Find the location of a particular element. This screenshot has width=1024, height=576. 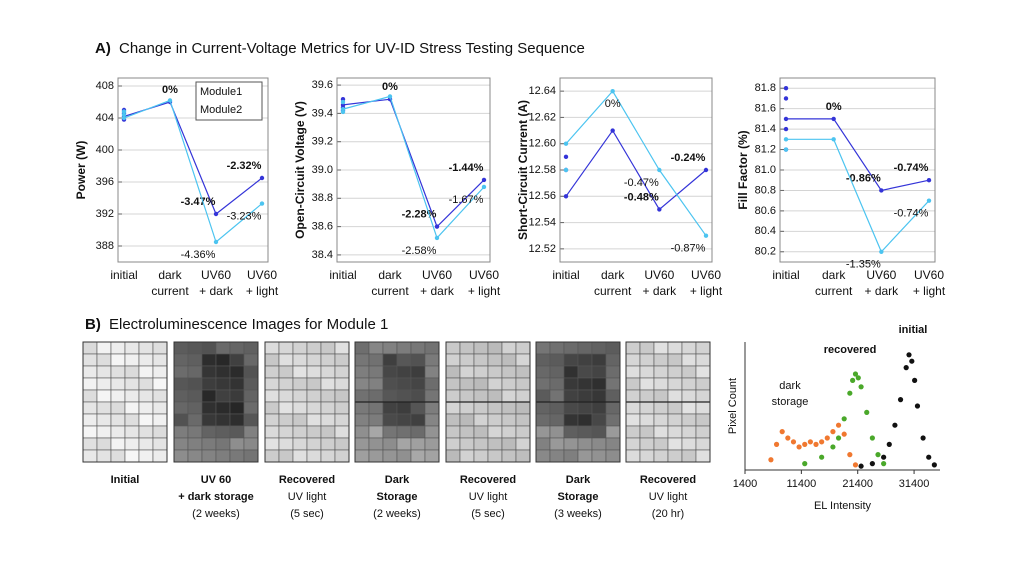

x-tick-label: dark is located at coordinates (390, 275).